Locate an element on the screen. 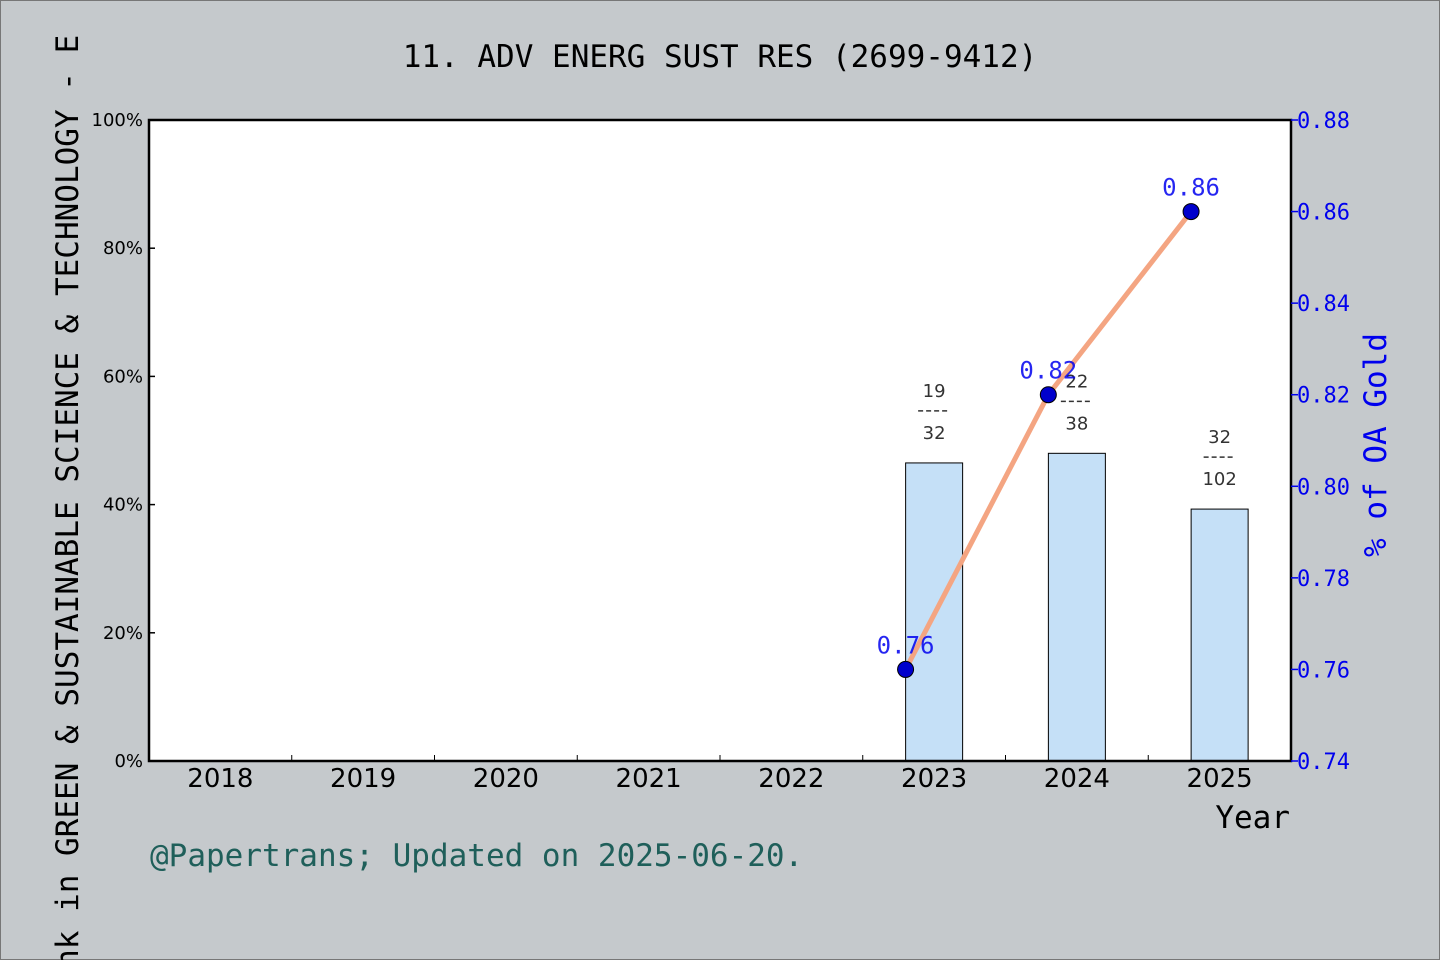 This screenshot has width=1440, height=960. left-tick-label: 20% is located at coordinates (123, 633).